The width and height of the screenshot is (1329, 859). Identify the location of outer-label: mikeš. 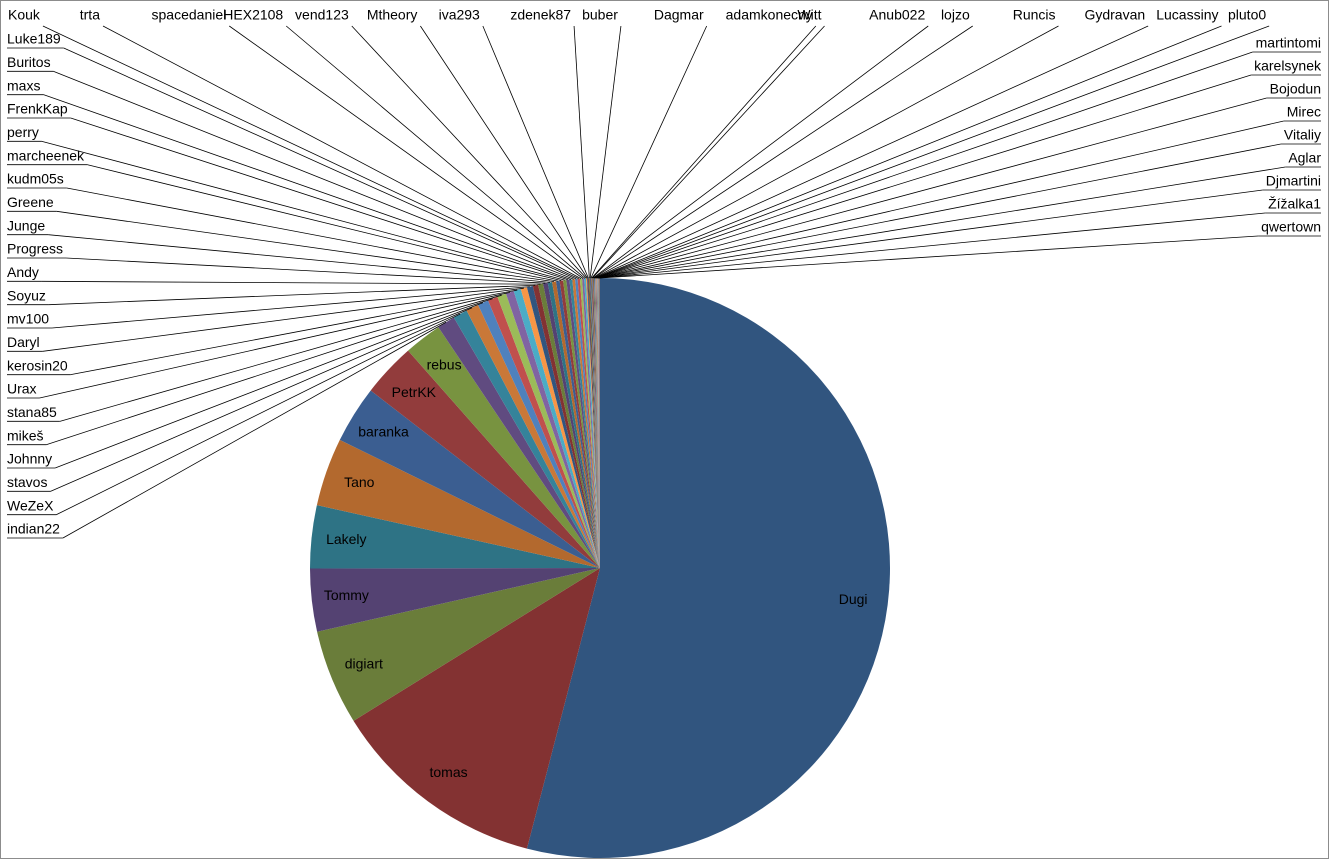
(25, 435).